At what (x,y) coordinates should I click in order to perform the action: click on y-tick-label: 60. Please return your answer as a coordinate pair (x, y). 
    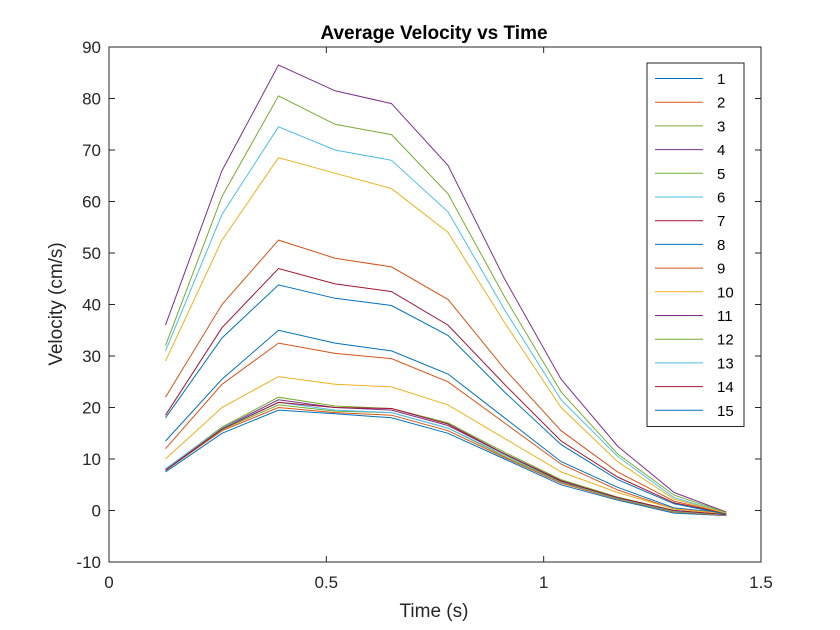
    Looking at the image, I should click on (91, 202).